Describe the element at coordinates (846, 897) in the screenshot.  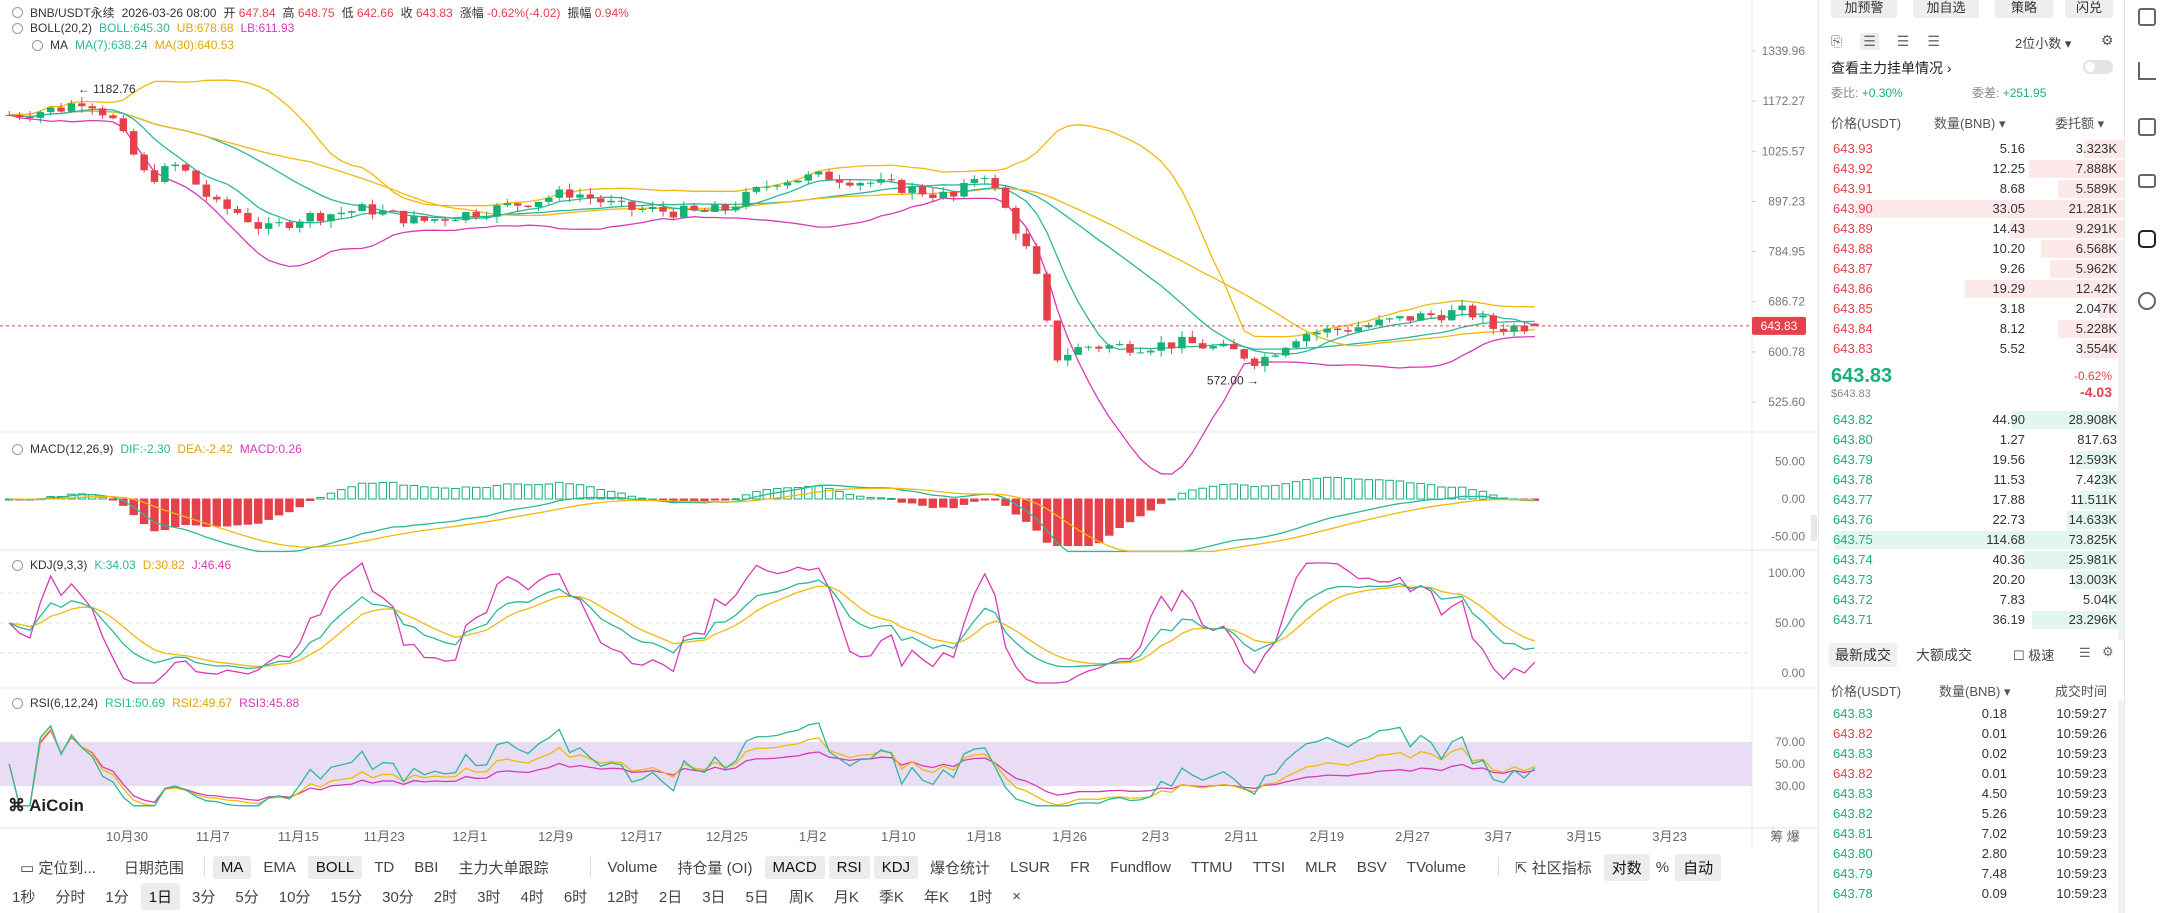
I see `interval-月K: 月K` at that location.